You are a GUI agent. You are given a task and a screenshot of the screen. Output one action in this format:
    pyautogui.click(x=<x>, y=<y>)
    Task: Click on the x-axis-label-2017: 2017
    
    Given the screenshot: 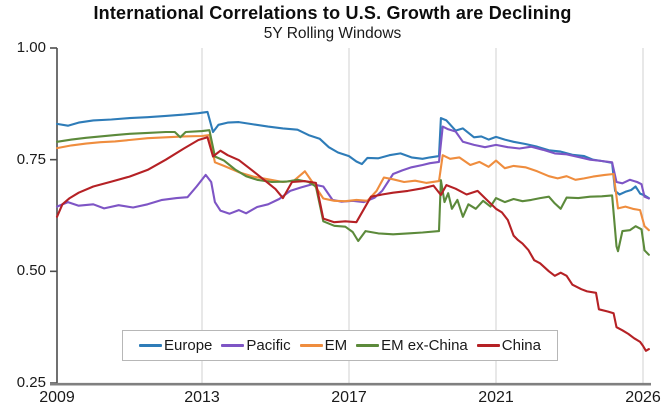 What is the action you would take?
    pyautogui.click(x=349, y=397)
    